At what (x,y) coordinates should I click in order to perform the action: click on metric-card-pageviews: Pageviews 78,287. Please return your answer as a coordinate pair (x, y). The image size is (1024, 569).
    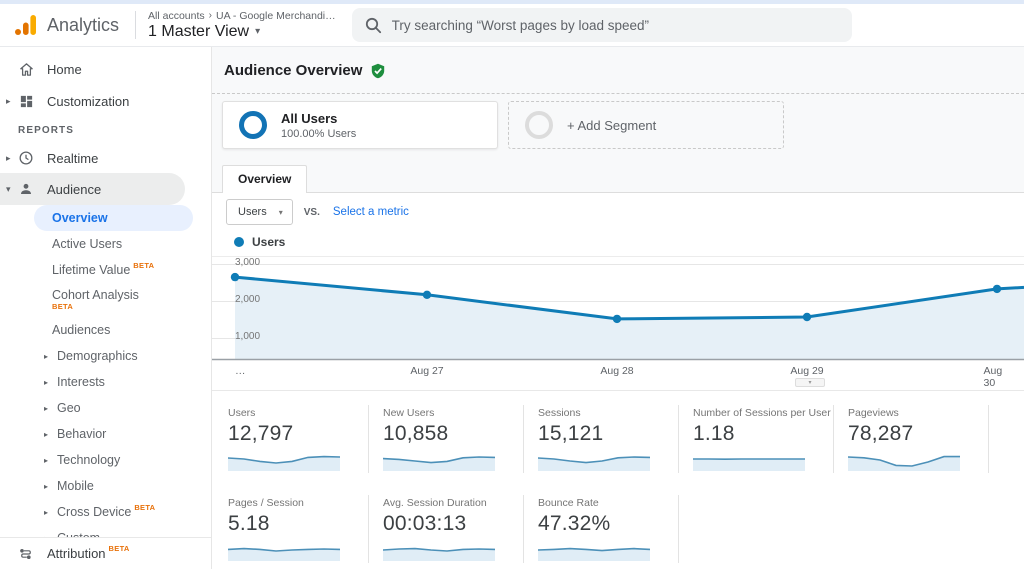
    Looking at the image, I should click on (911, 439).